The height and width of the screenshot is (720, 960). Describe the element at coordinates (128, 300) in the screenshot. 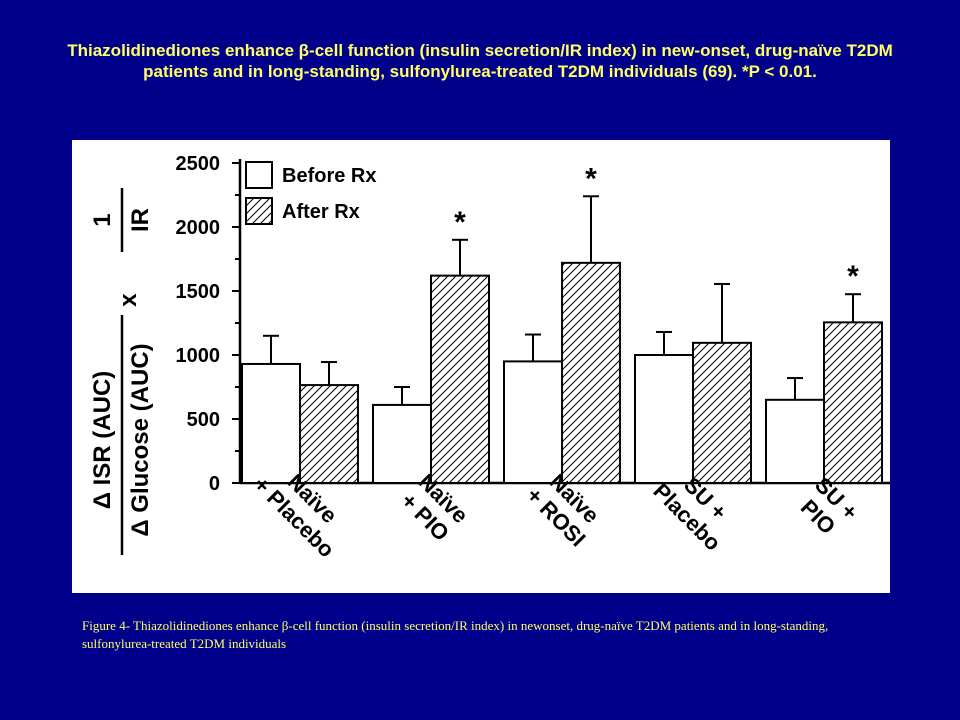

I see `ylabel-times: x` at that location.